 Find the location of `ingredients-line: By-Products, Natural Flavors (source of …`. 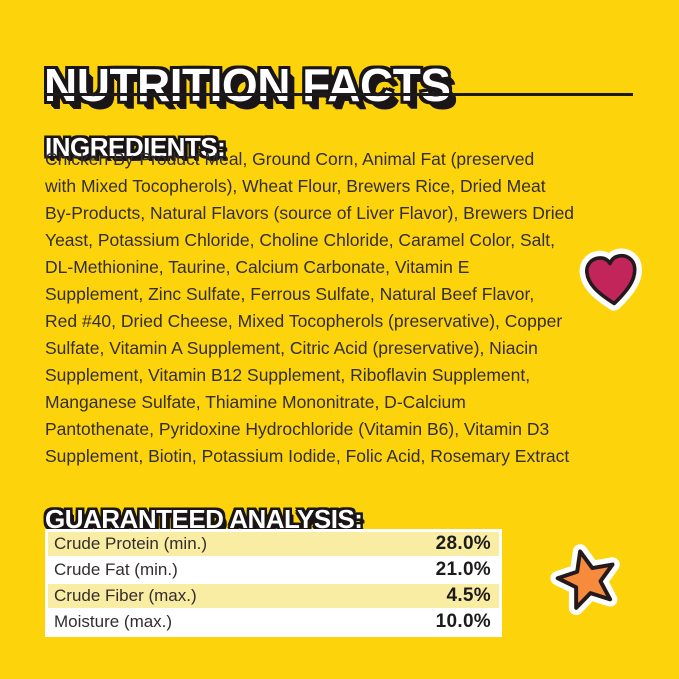

ingredients-line: By-Products, Natural Flavors (source of … is located at coordinates (310, 213).